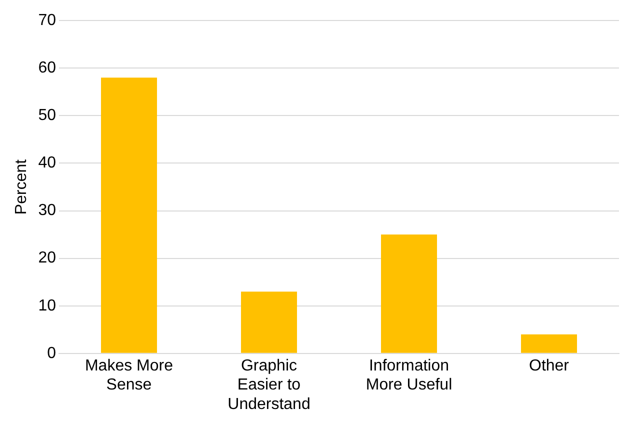 The image size is (637, 425). What do you see at coordinates (21, 186) in the screenshot?
I see `y-axis-title: Percent` at bounding box center [21, 186].